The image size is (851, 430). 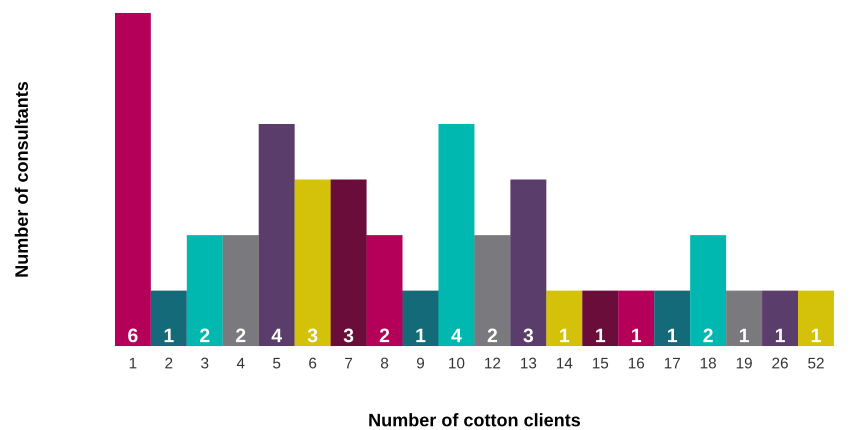 What do you see at coordinates (456, 363) in the screenshot?
I see `x-tick-label: 10` at bounding box center [456, 363].